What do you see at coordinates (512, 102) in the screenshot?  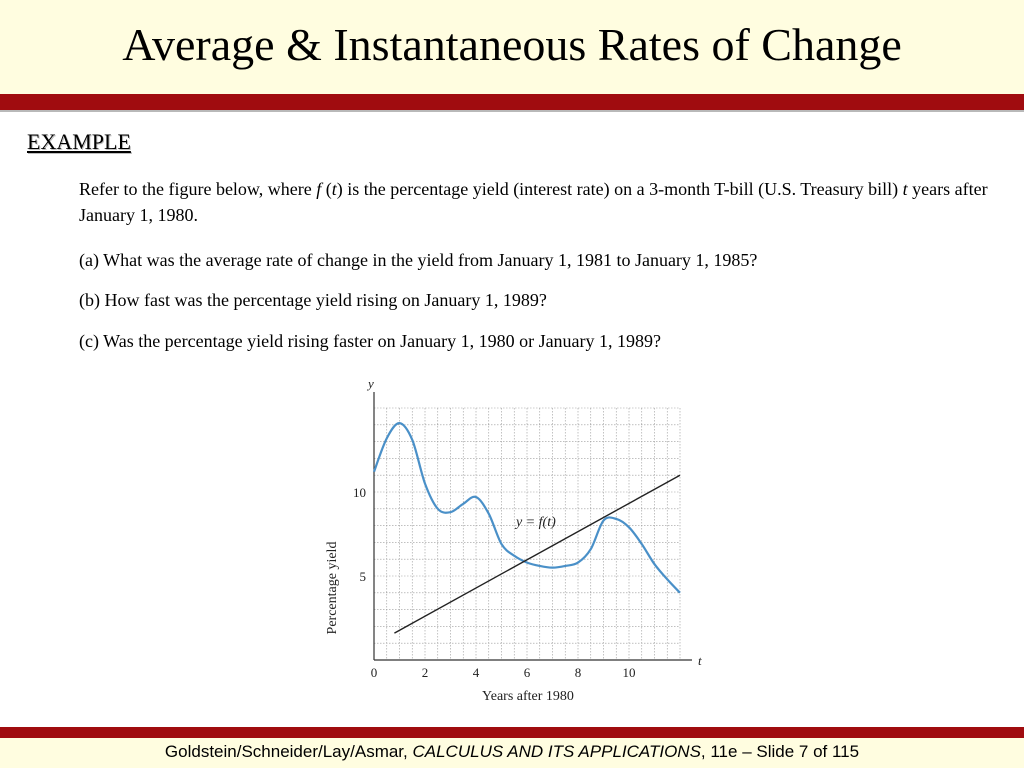 I see `title-divider` at bounding box center [512, 102].